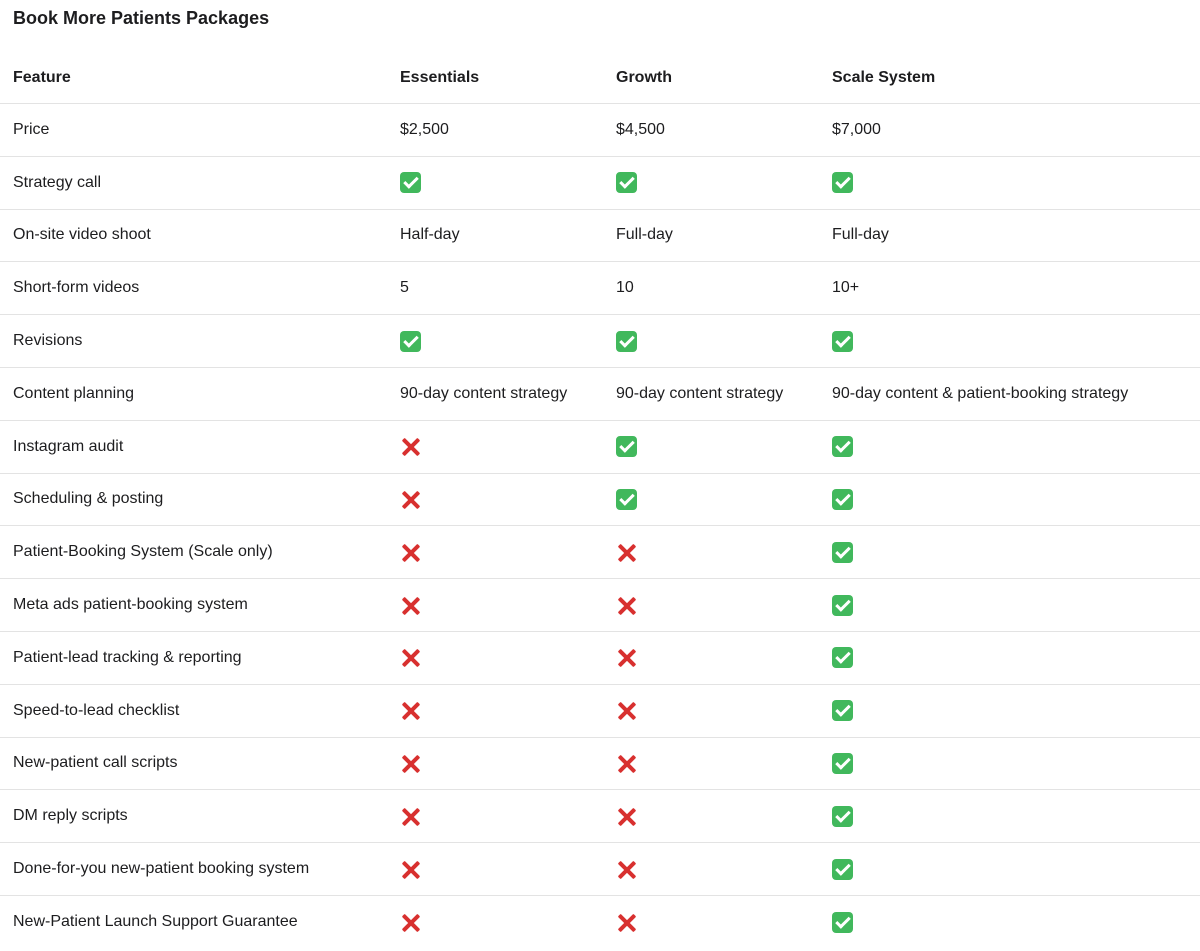 The width and height of the screenshot is (1200, 951). What do you see at coordinates (70, 816) in the screenshot?
I see `feature-cell: DM reply scripts` at bounding box center [70, 816].